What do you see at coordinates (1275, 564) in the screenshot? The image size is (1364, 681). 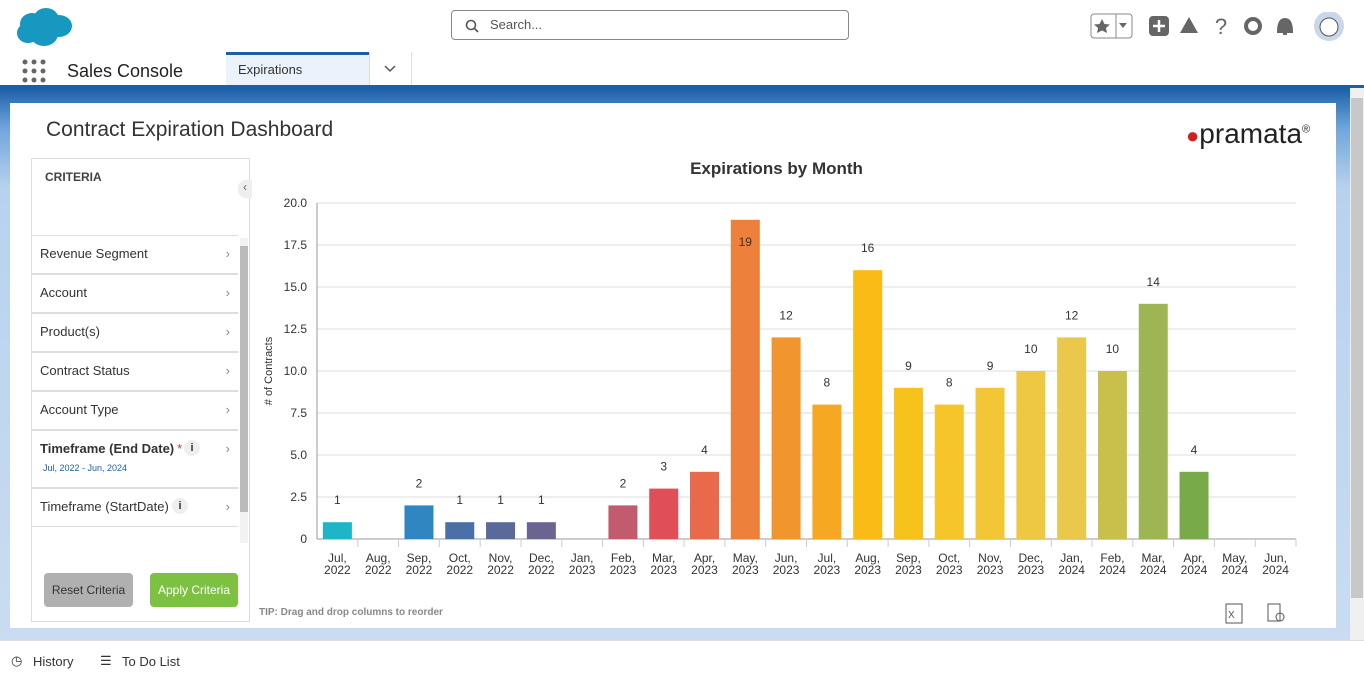 I see `x-tick-label: Jun, 2024` at bounding box center [1275, 564].